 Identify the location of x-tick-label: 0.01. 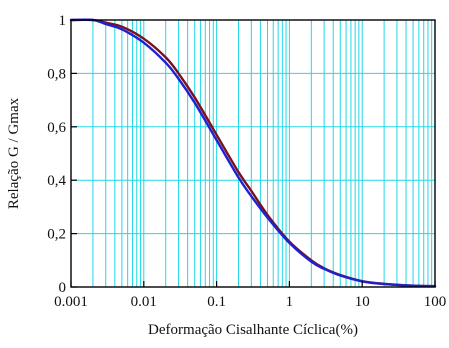
(144, 302).